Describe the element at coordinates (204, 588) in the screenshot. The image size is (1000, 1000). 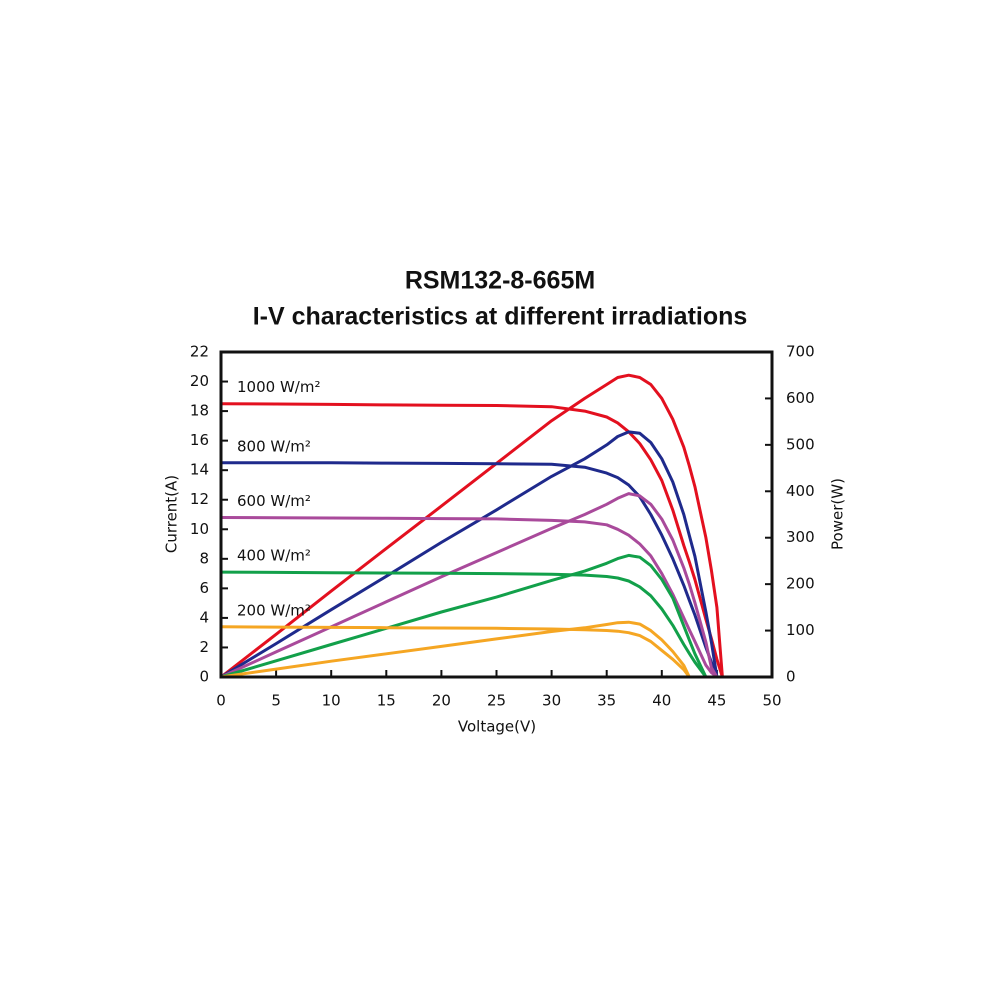
I see `y-tick-label: 6` at that location.